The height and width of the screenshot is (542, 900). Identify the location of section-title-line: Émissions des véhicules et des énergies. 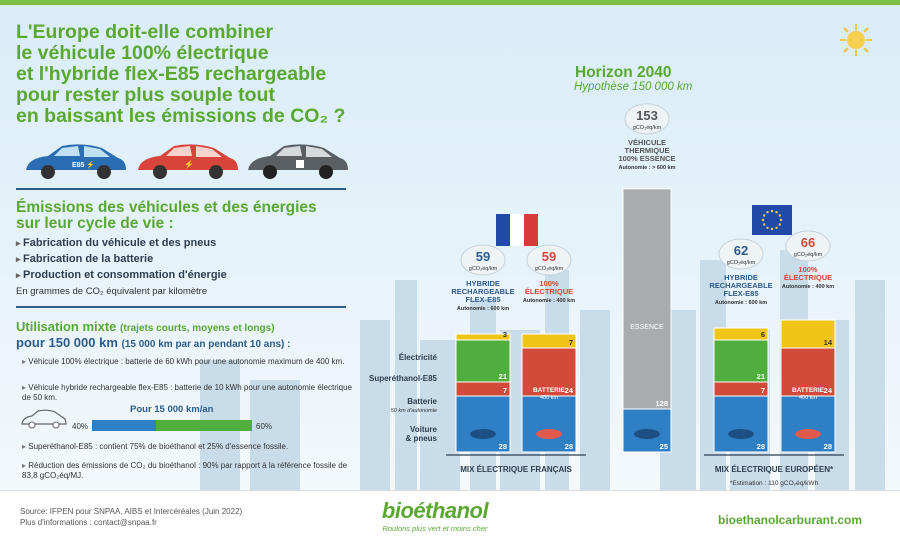
(166, 207).